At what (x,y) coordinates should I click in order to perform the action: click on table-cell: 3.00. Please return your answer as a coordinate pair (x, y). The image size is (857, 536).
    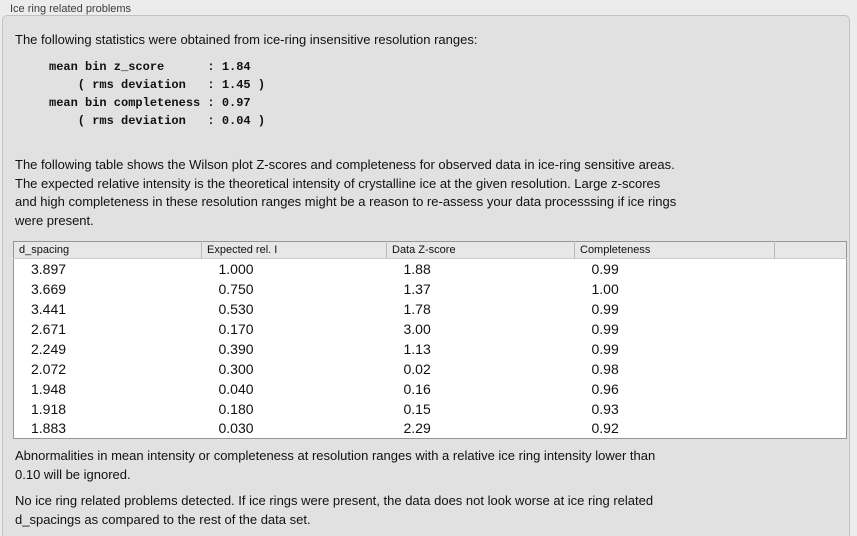
    Looking at the image, I should click on (417, 328).